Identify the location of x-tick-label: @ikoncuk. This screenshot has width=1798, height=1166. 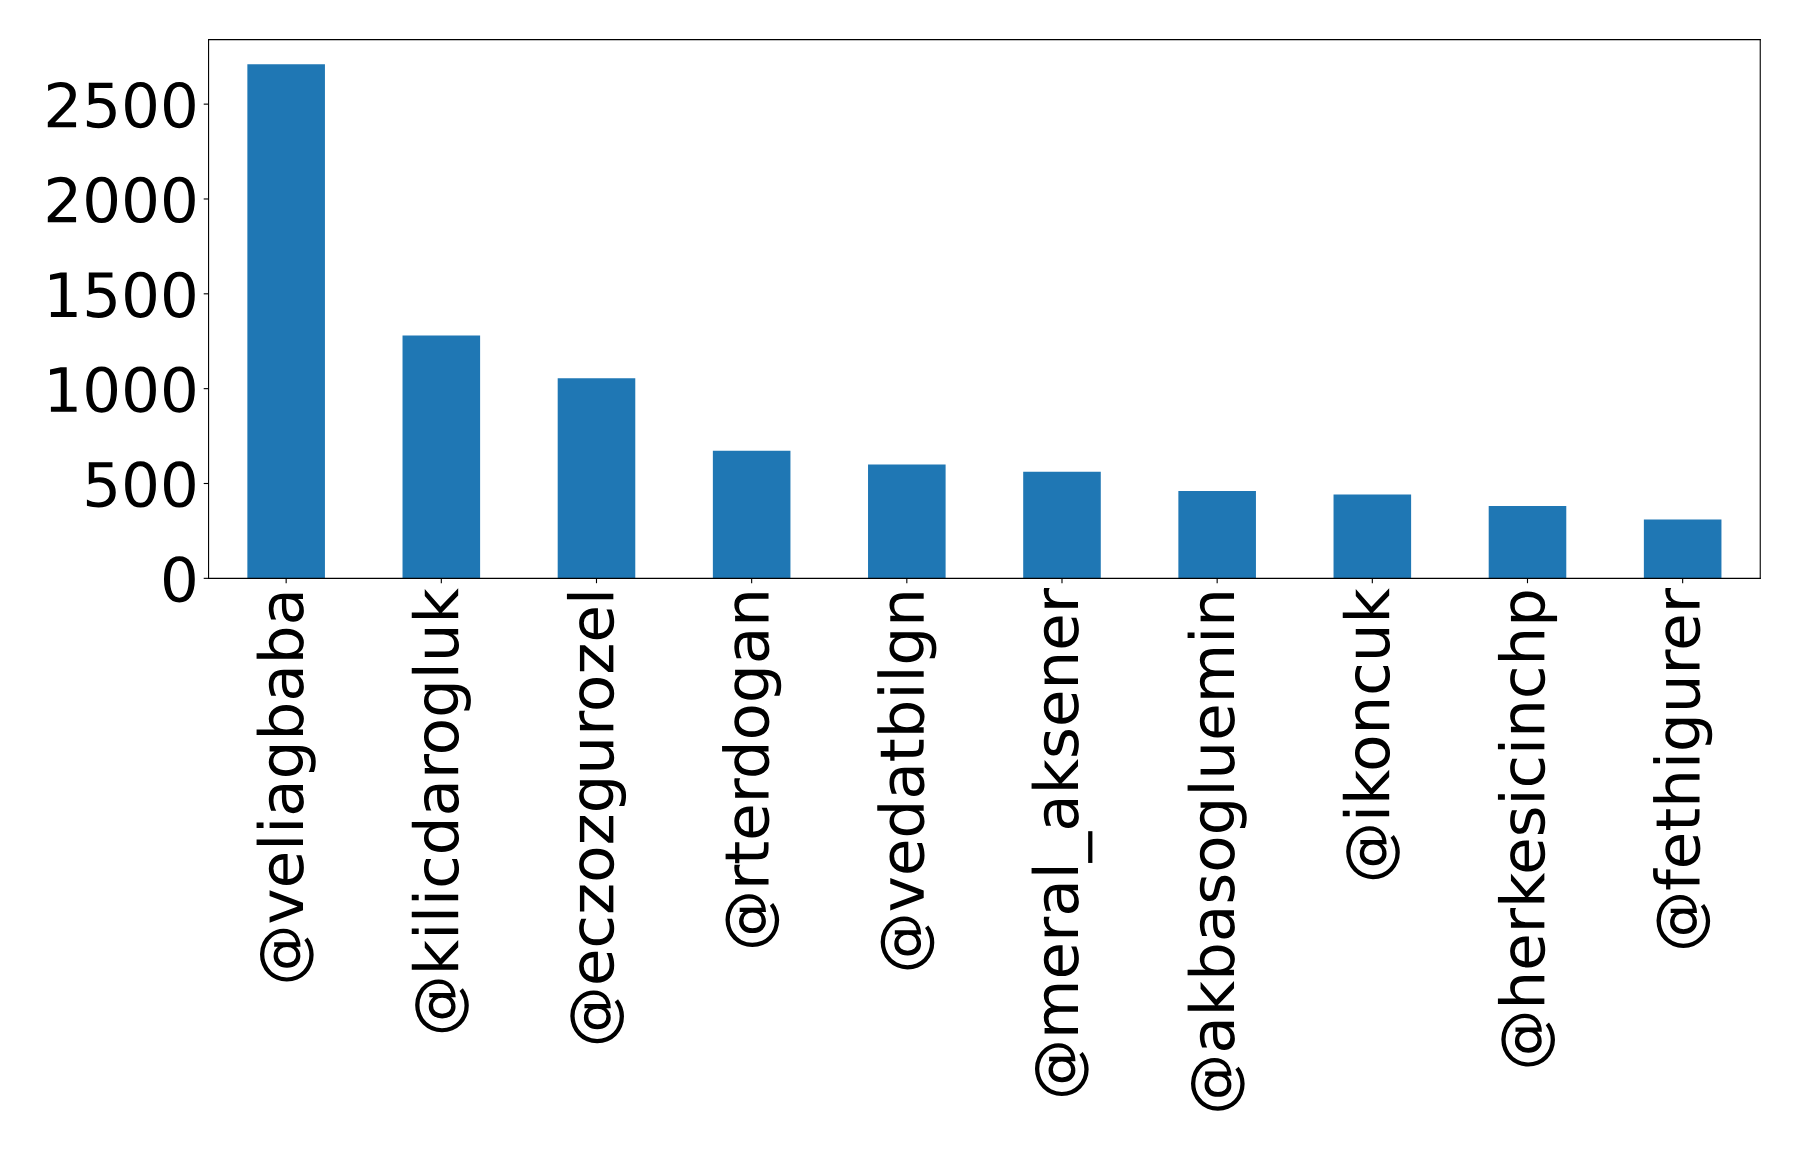
(1371, 734).